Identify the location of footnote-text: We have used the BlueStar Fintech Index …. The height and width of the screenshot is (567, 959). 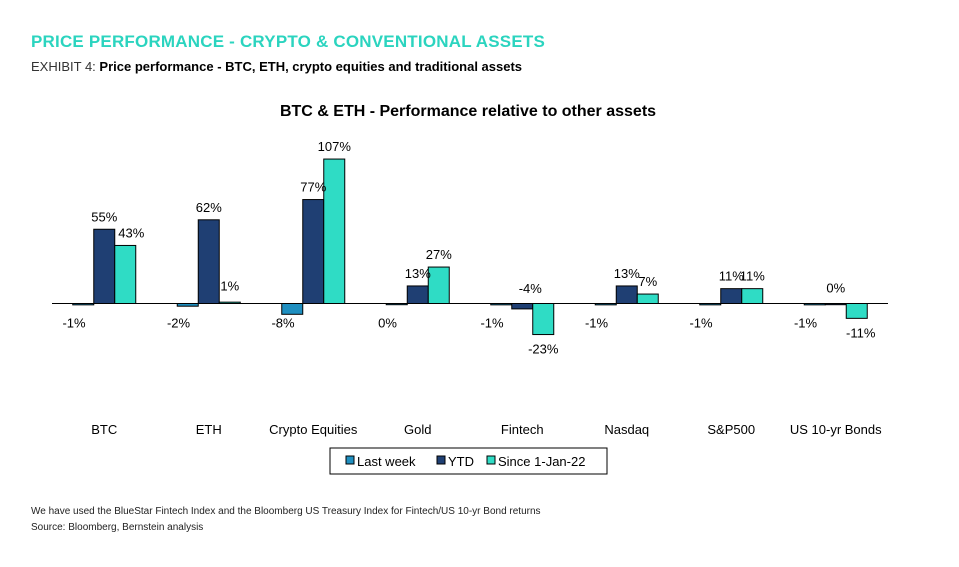
(286, 511).